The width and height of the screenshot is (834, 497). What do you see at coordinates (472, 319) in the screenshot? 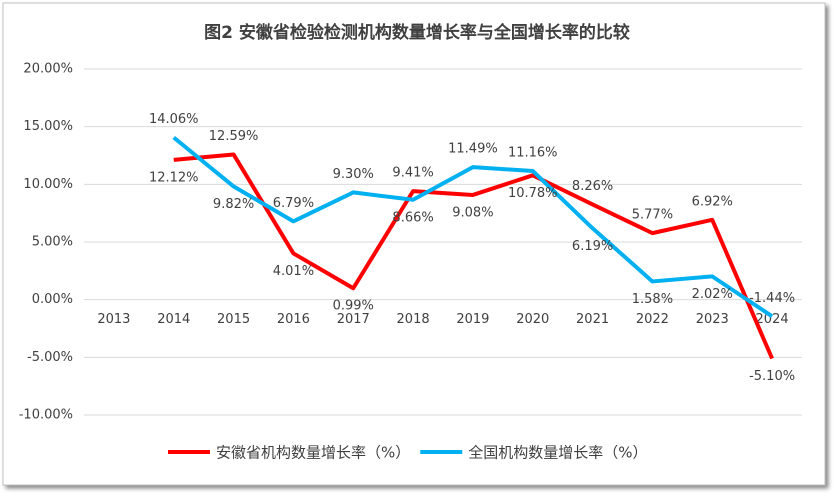
I see `x-tick-label: 2019` at bounding box center [472, 319].